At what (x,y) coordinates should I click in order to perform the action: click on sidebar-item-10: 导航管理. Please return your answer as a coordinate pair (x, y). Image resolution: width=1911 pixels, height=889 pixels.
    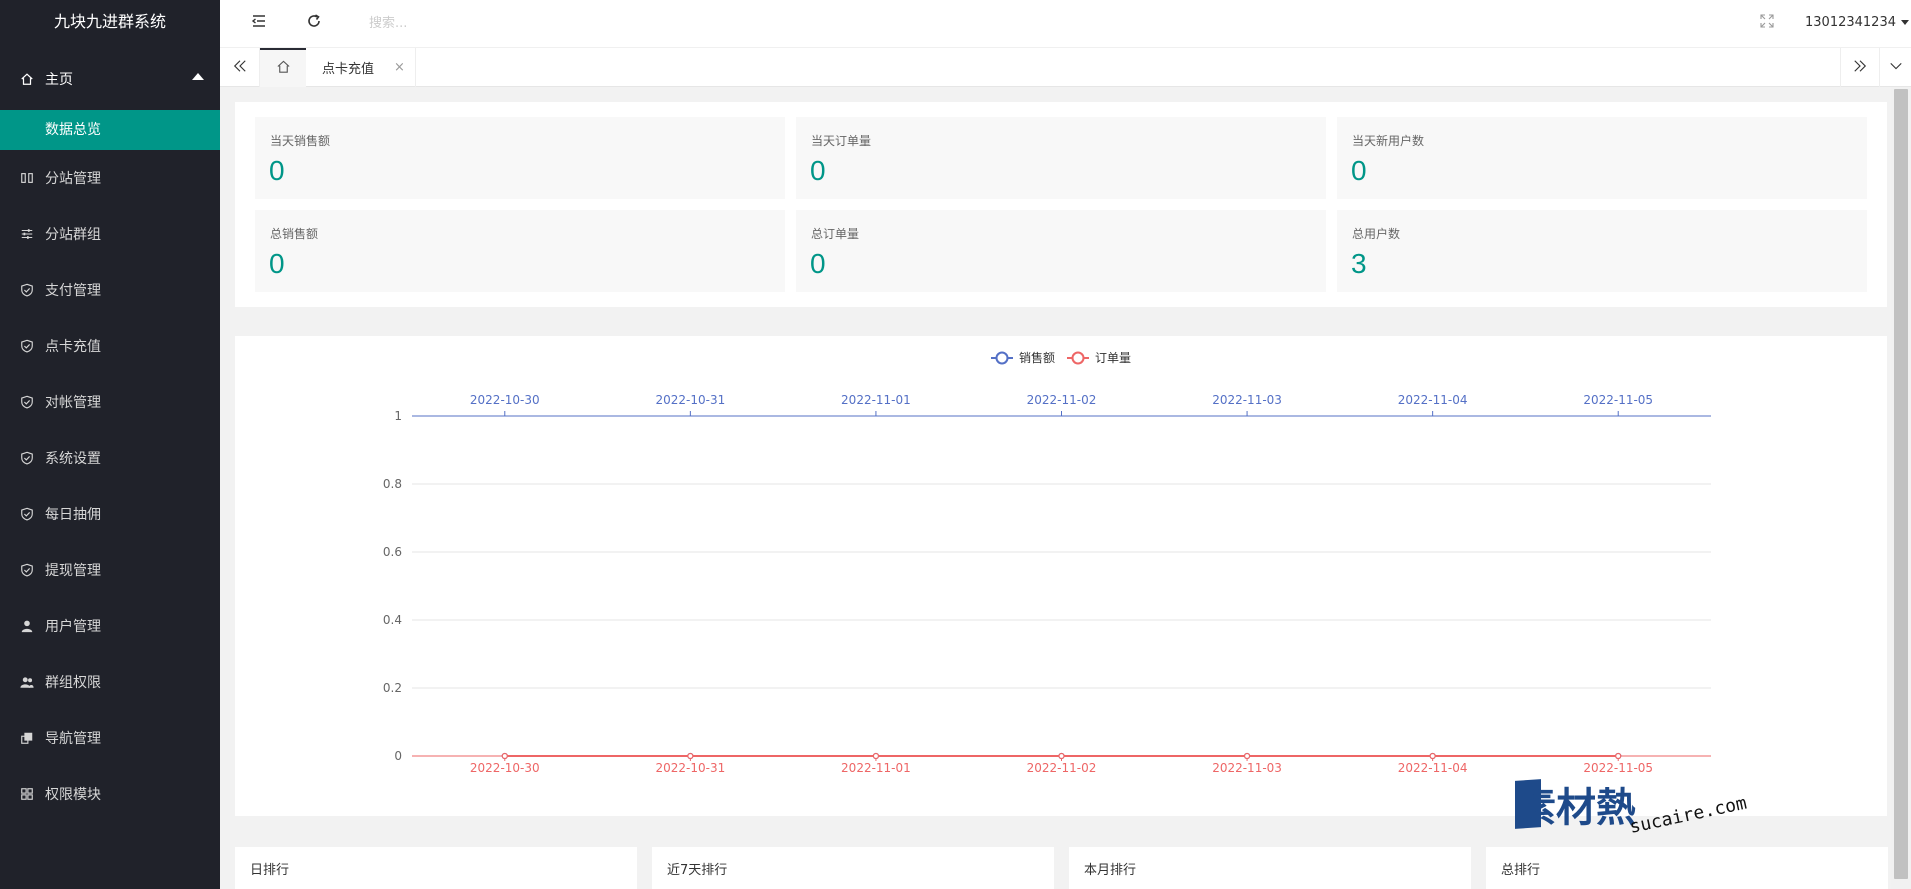
    Looking at the image, I should click on (110, 738).